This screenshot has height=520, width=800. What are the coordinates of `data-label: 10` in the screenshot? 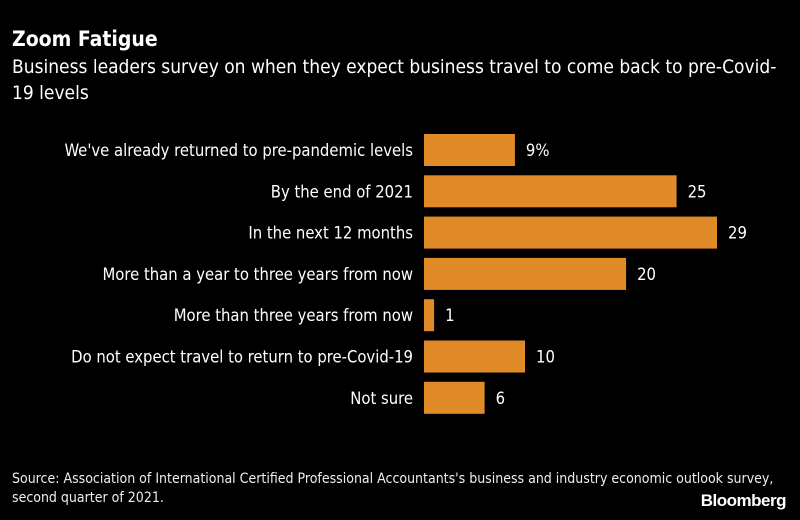 It's located at (545, 357).